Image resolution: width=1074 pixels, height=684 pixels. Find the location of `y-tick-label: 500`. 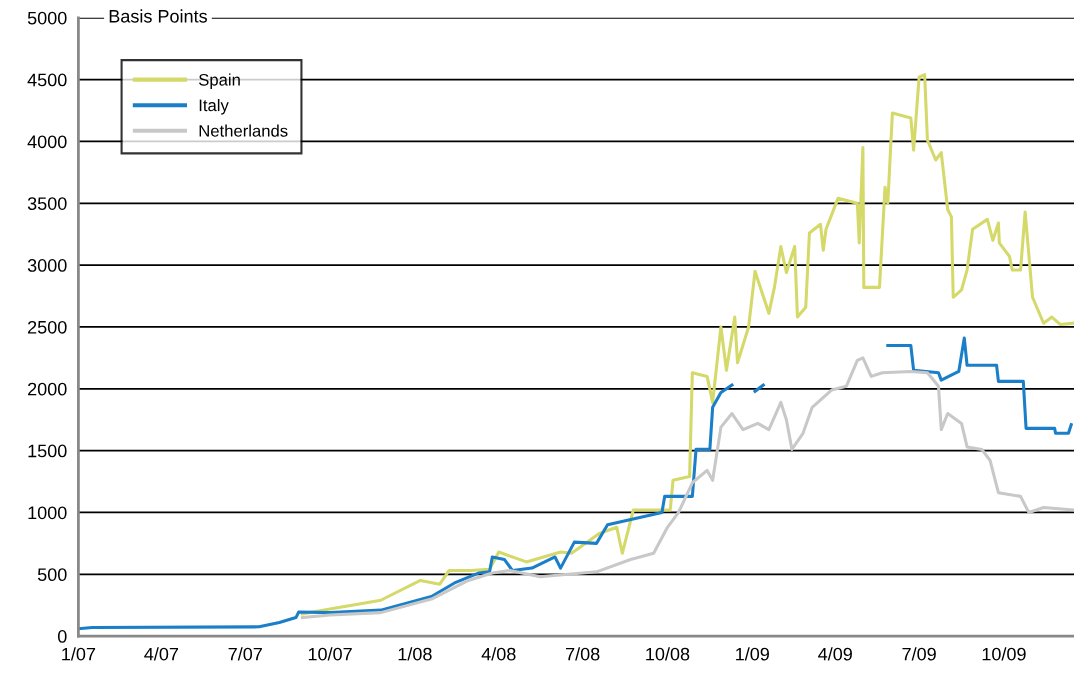

y-tick-label: 500 is located at coordinates (52, 575).